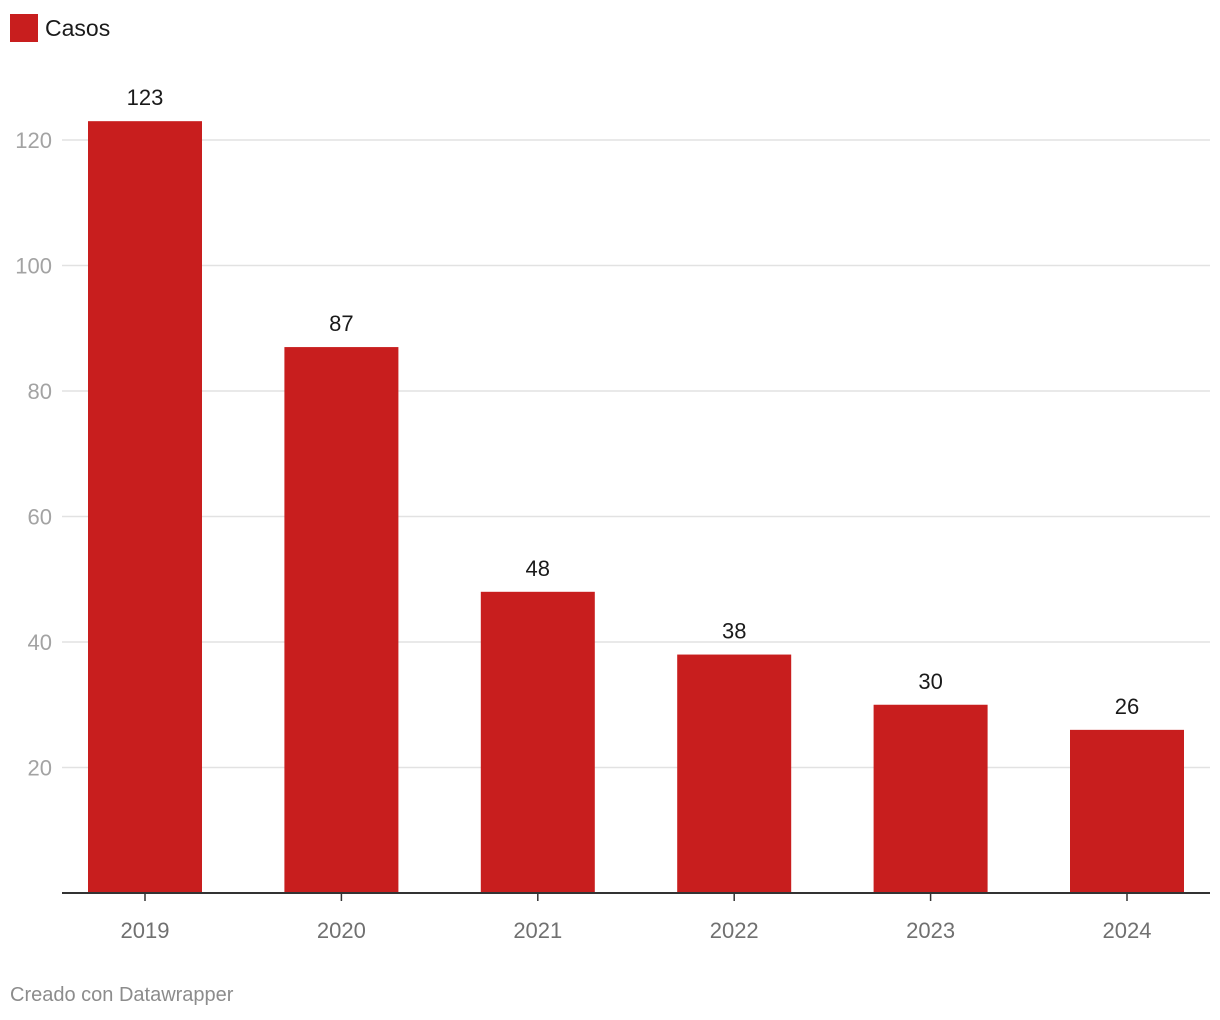 Image resolution: width=1220 pixels, height=1020 pixels. I want to click on legend: Casos, so click(60, 28).